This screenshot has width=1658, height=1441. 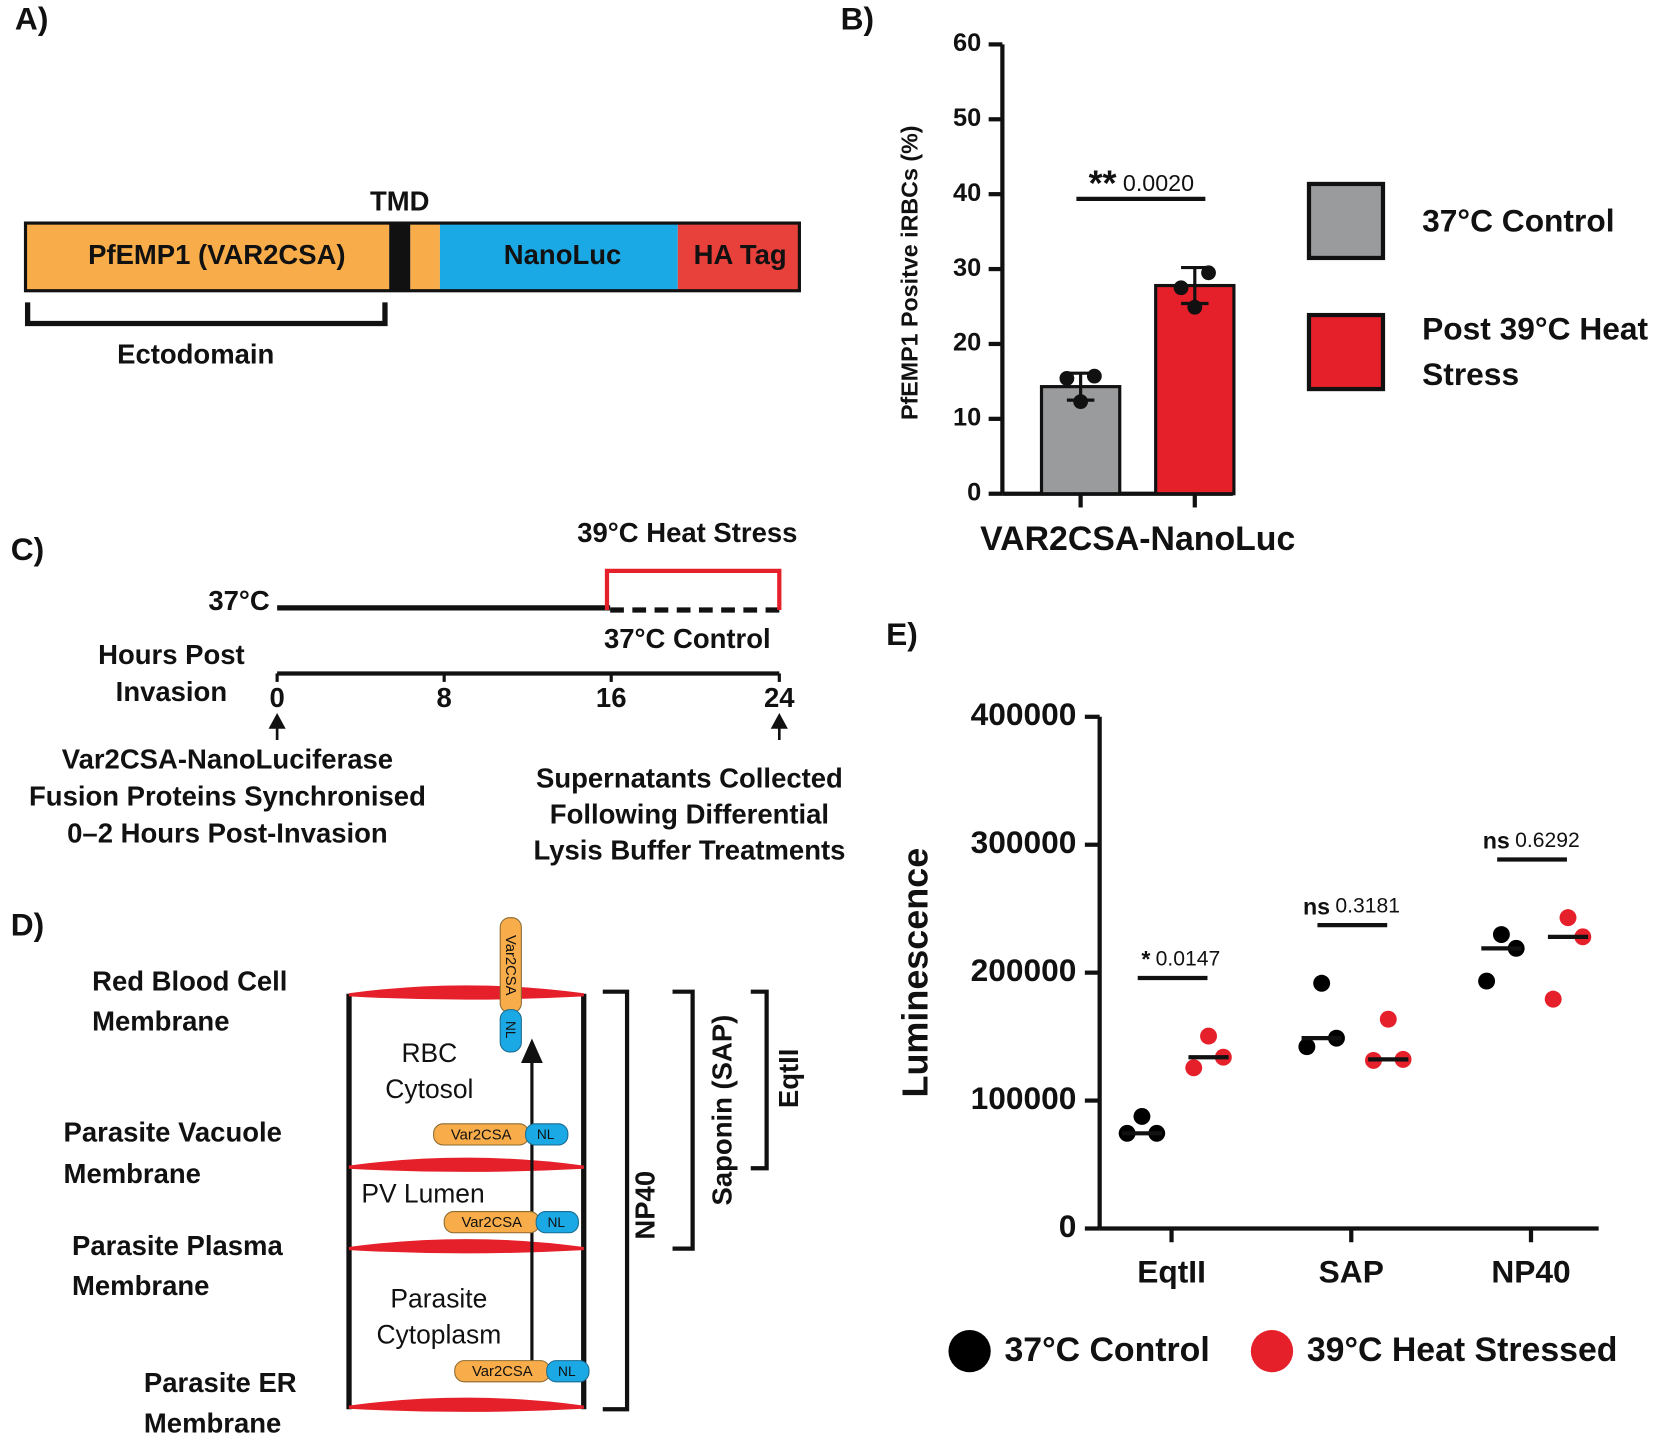 I want to click on compartment-label: PV Lumen, so click(x=422, y=1194).